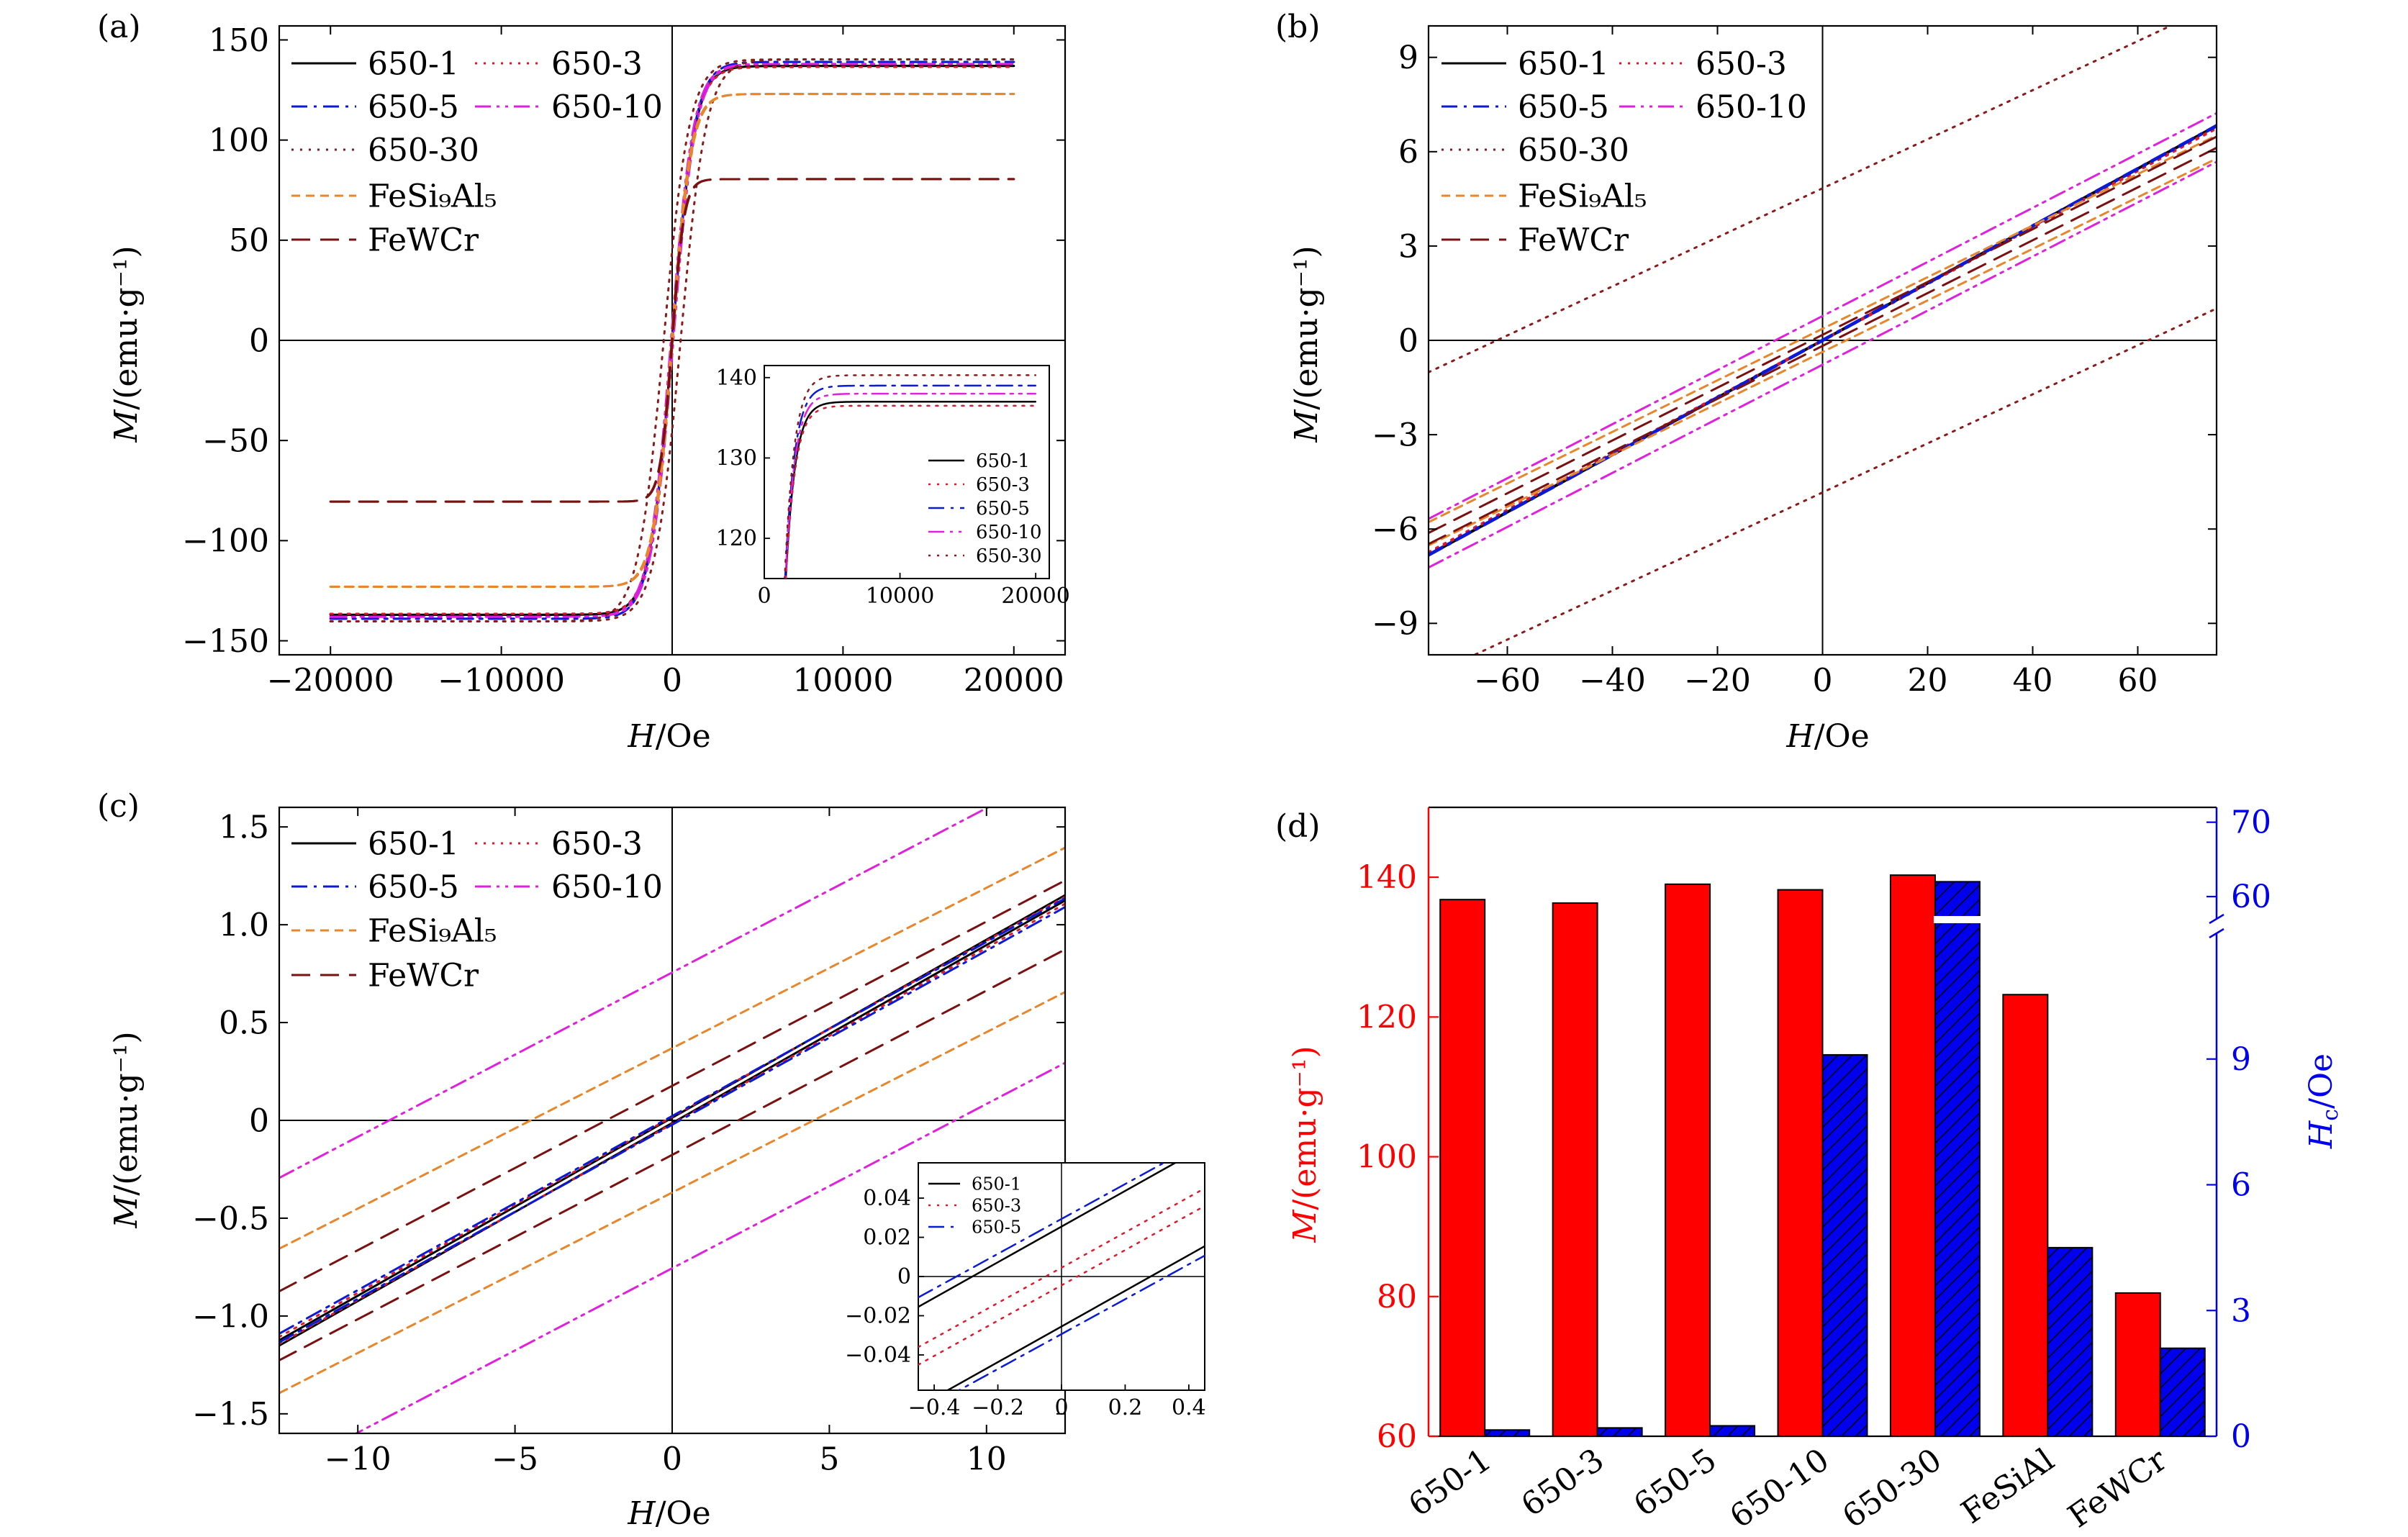  Describe the element at coordinates (878, 1355) in the screenshot. I see `panel-c-inset-ytick-label: −0.04` at that location.